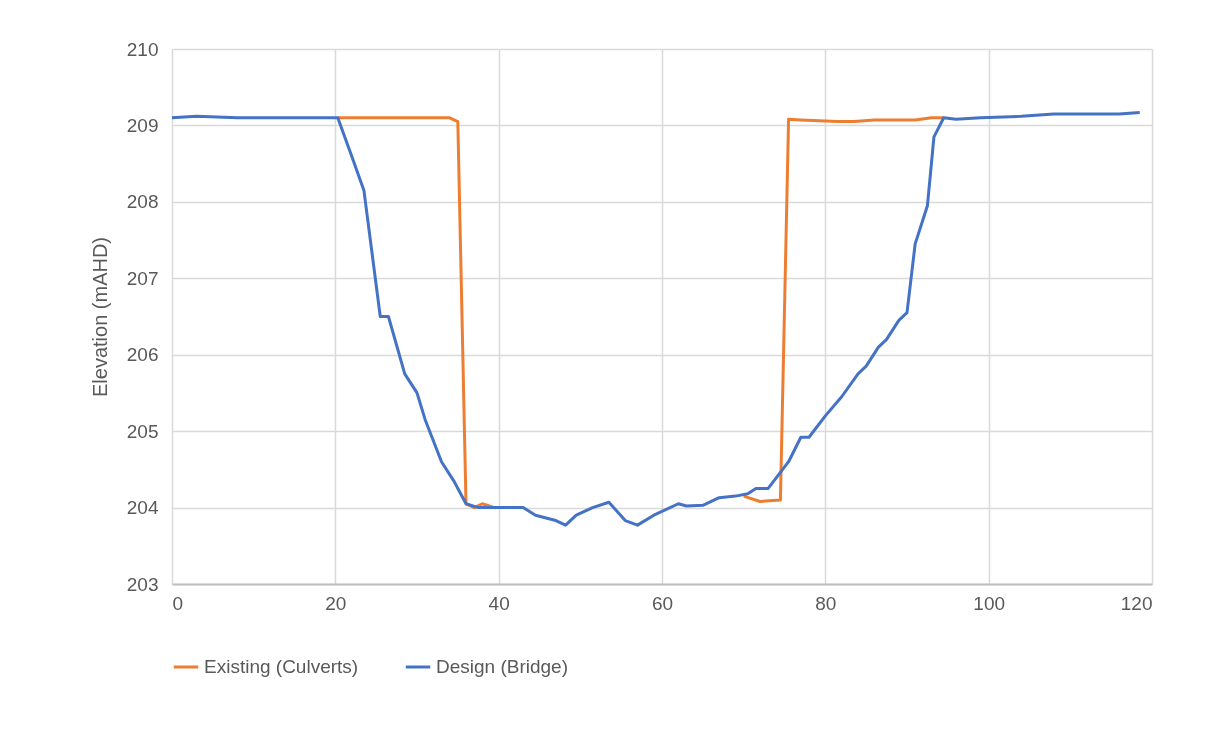  What do you see at coordinates (142, 431) in the screenshot?
I see `y-tick-label: 205` at bounding box center [142, 431].